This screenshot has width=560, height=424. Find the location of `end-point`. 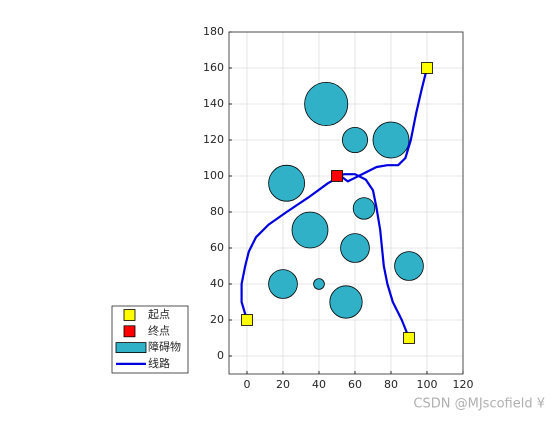

end-point is located at coordinates (337, 176).